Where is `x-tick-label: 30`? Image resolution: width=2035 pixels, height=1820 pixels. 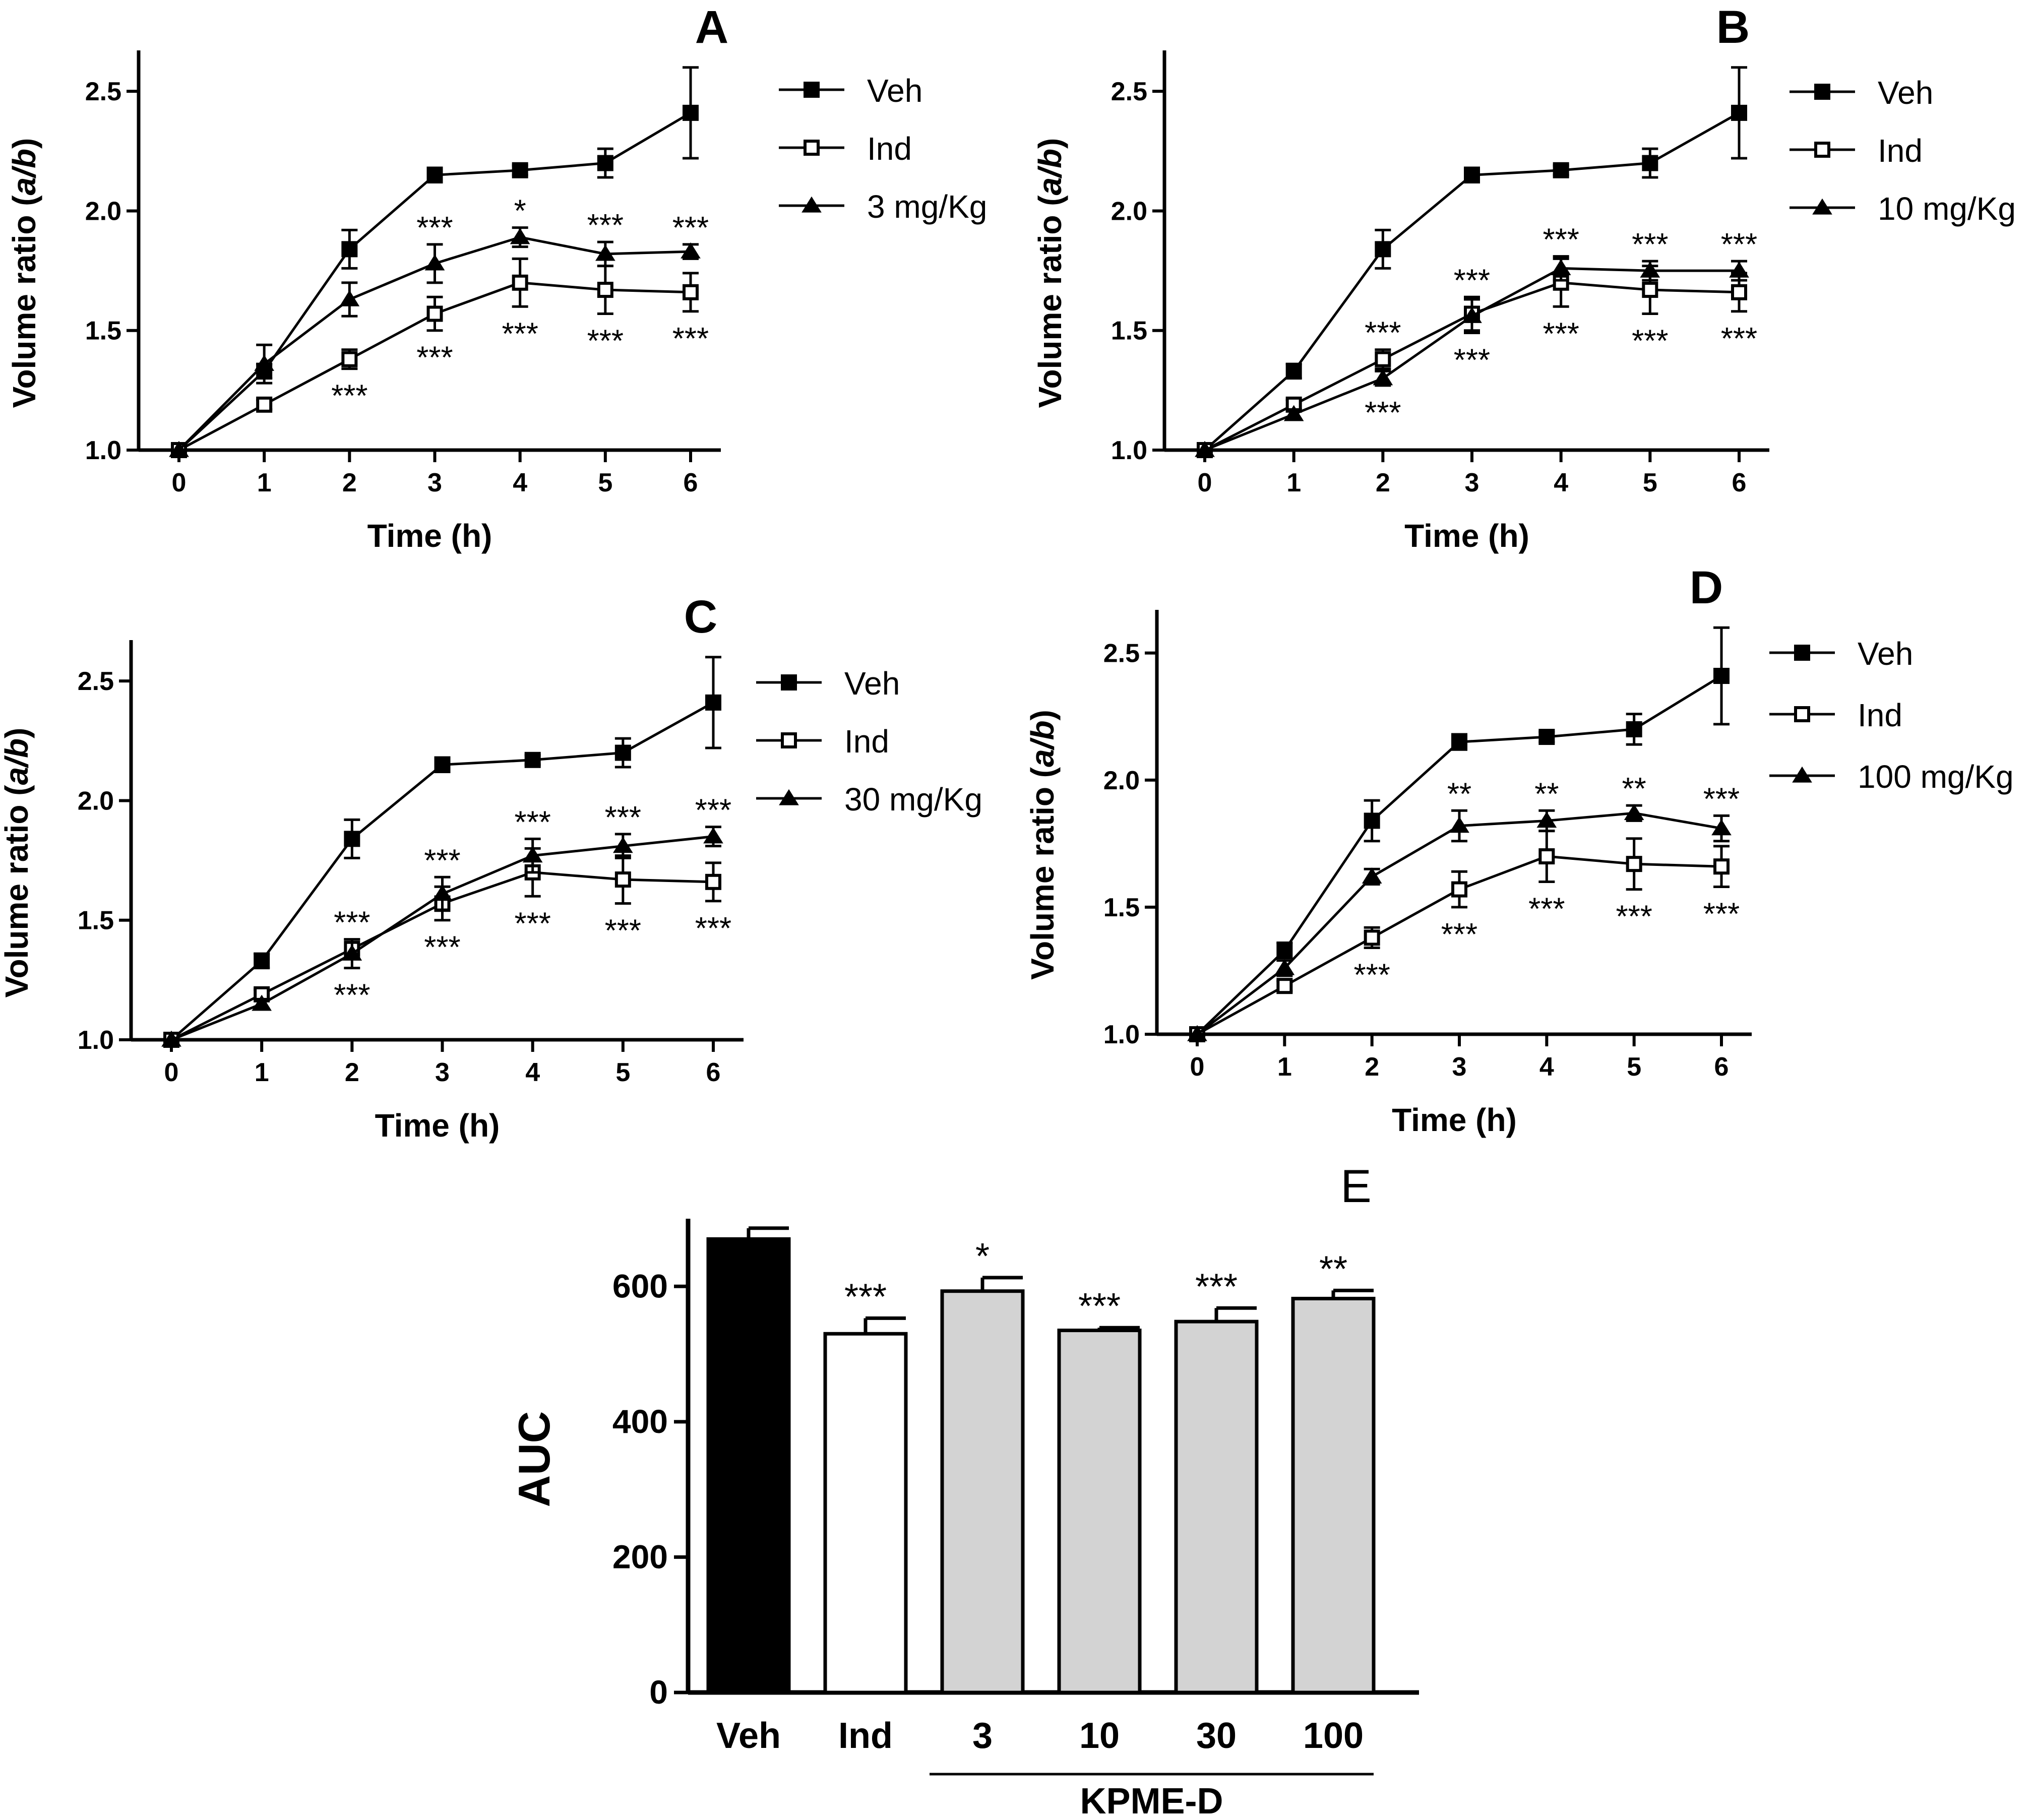 x-tick-label: 30 is located at coordinates (1216, 1736).